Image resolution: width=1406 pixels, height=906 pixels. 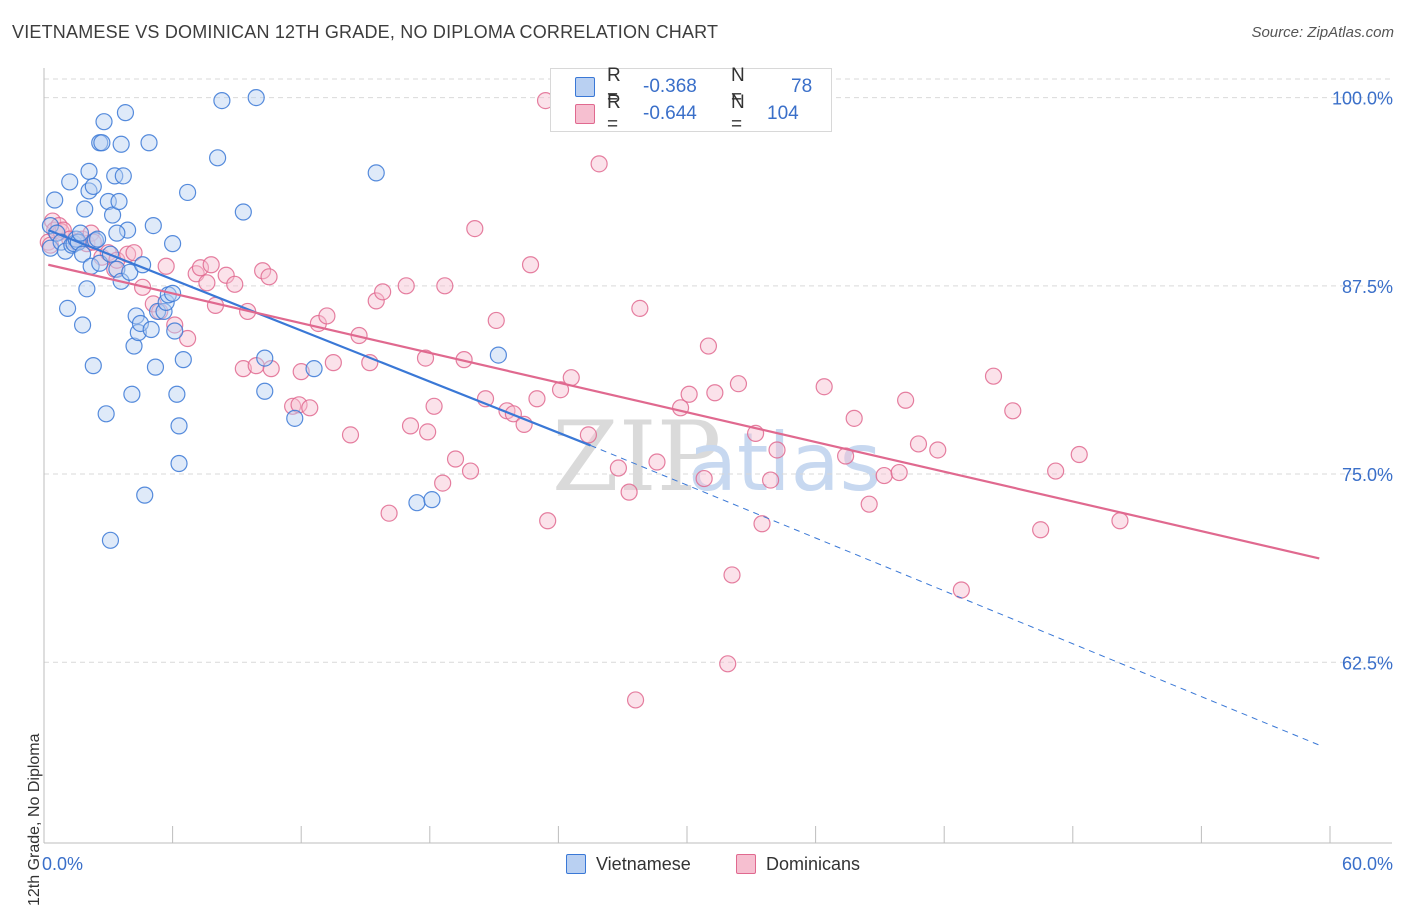 I want to click on source-label: Source: ZipAtlas.com, so click(x=1322, y=32).